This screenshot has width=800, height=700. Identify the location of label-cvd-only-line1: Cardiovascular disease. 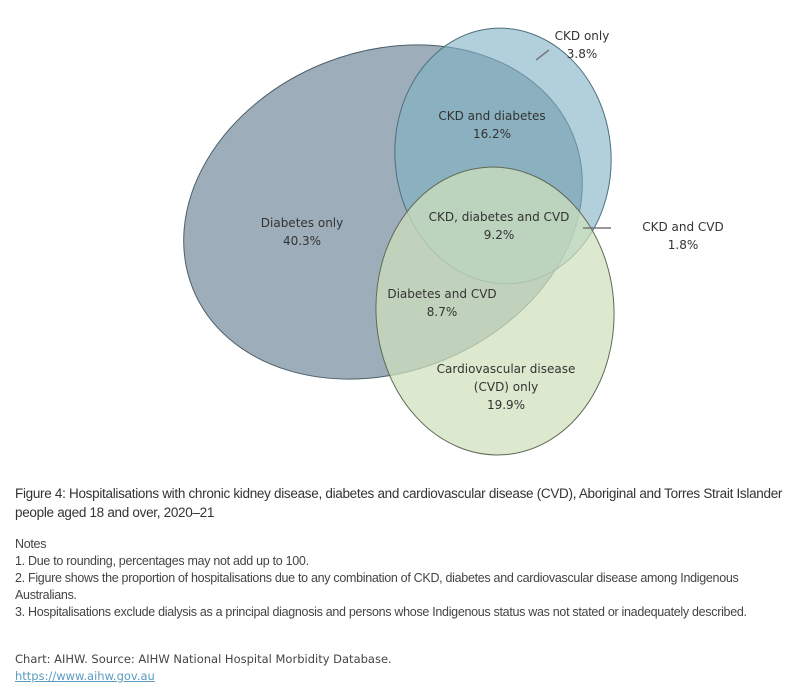
(506, 369).